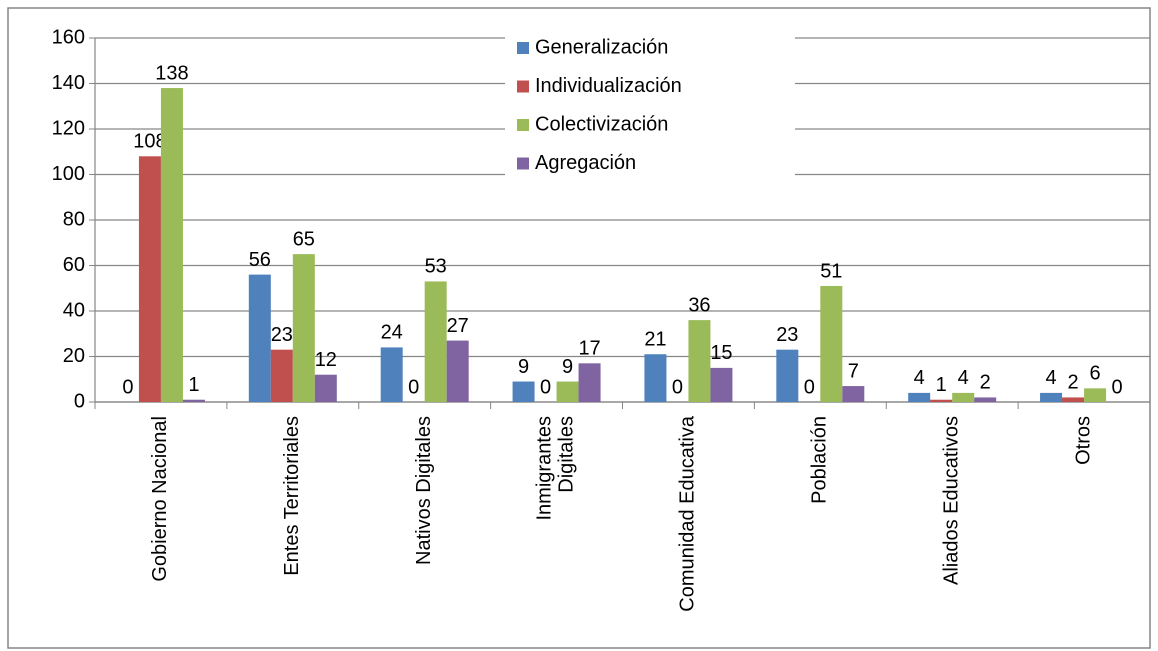 The height and width of the screenshot is (651, 1158). I want to click on legend-label: Colectivización, so click(601, 124).